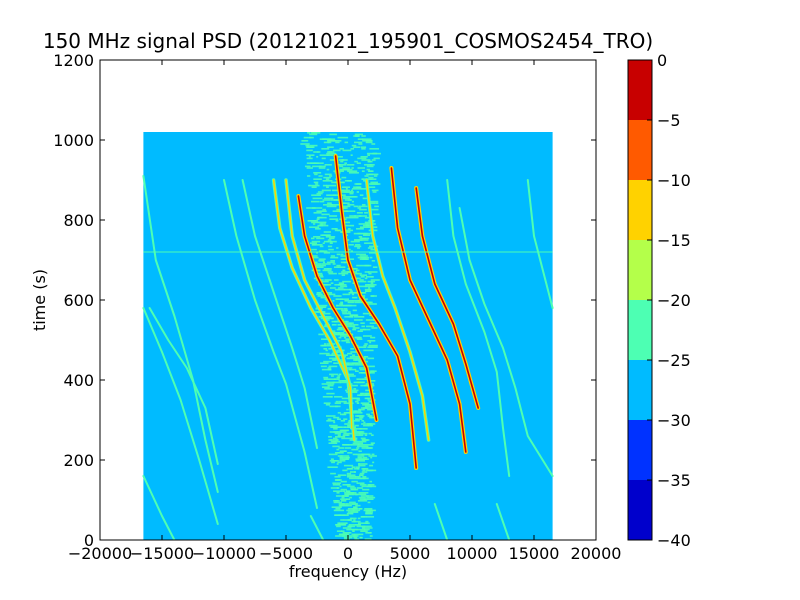  Describe the element at coordinates (348, 553) in the screenshot. I see `x-tick-label-4: 0` at that location.